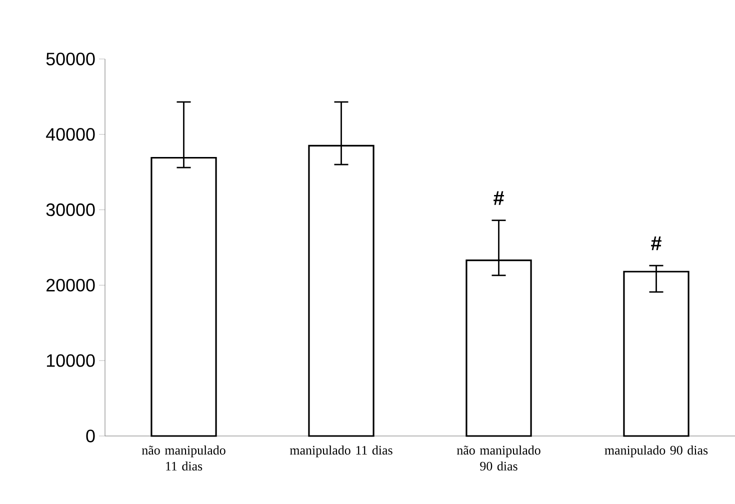  What do you see at coordinates (341, 452) in the screenshot?
I see `x-tick-label: manipulado 11 dias` at bounding box center [341, 452].